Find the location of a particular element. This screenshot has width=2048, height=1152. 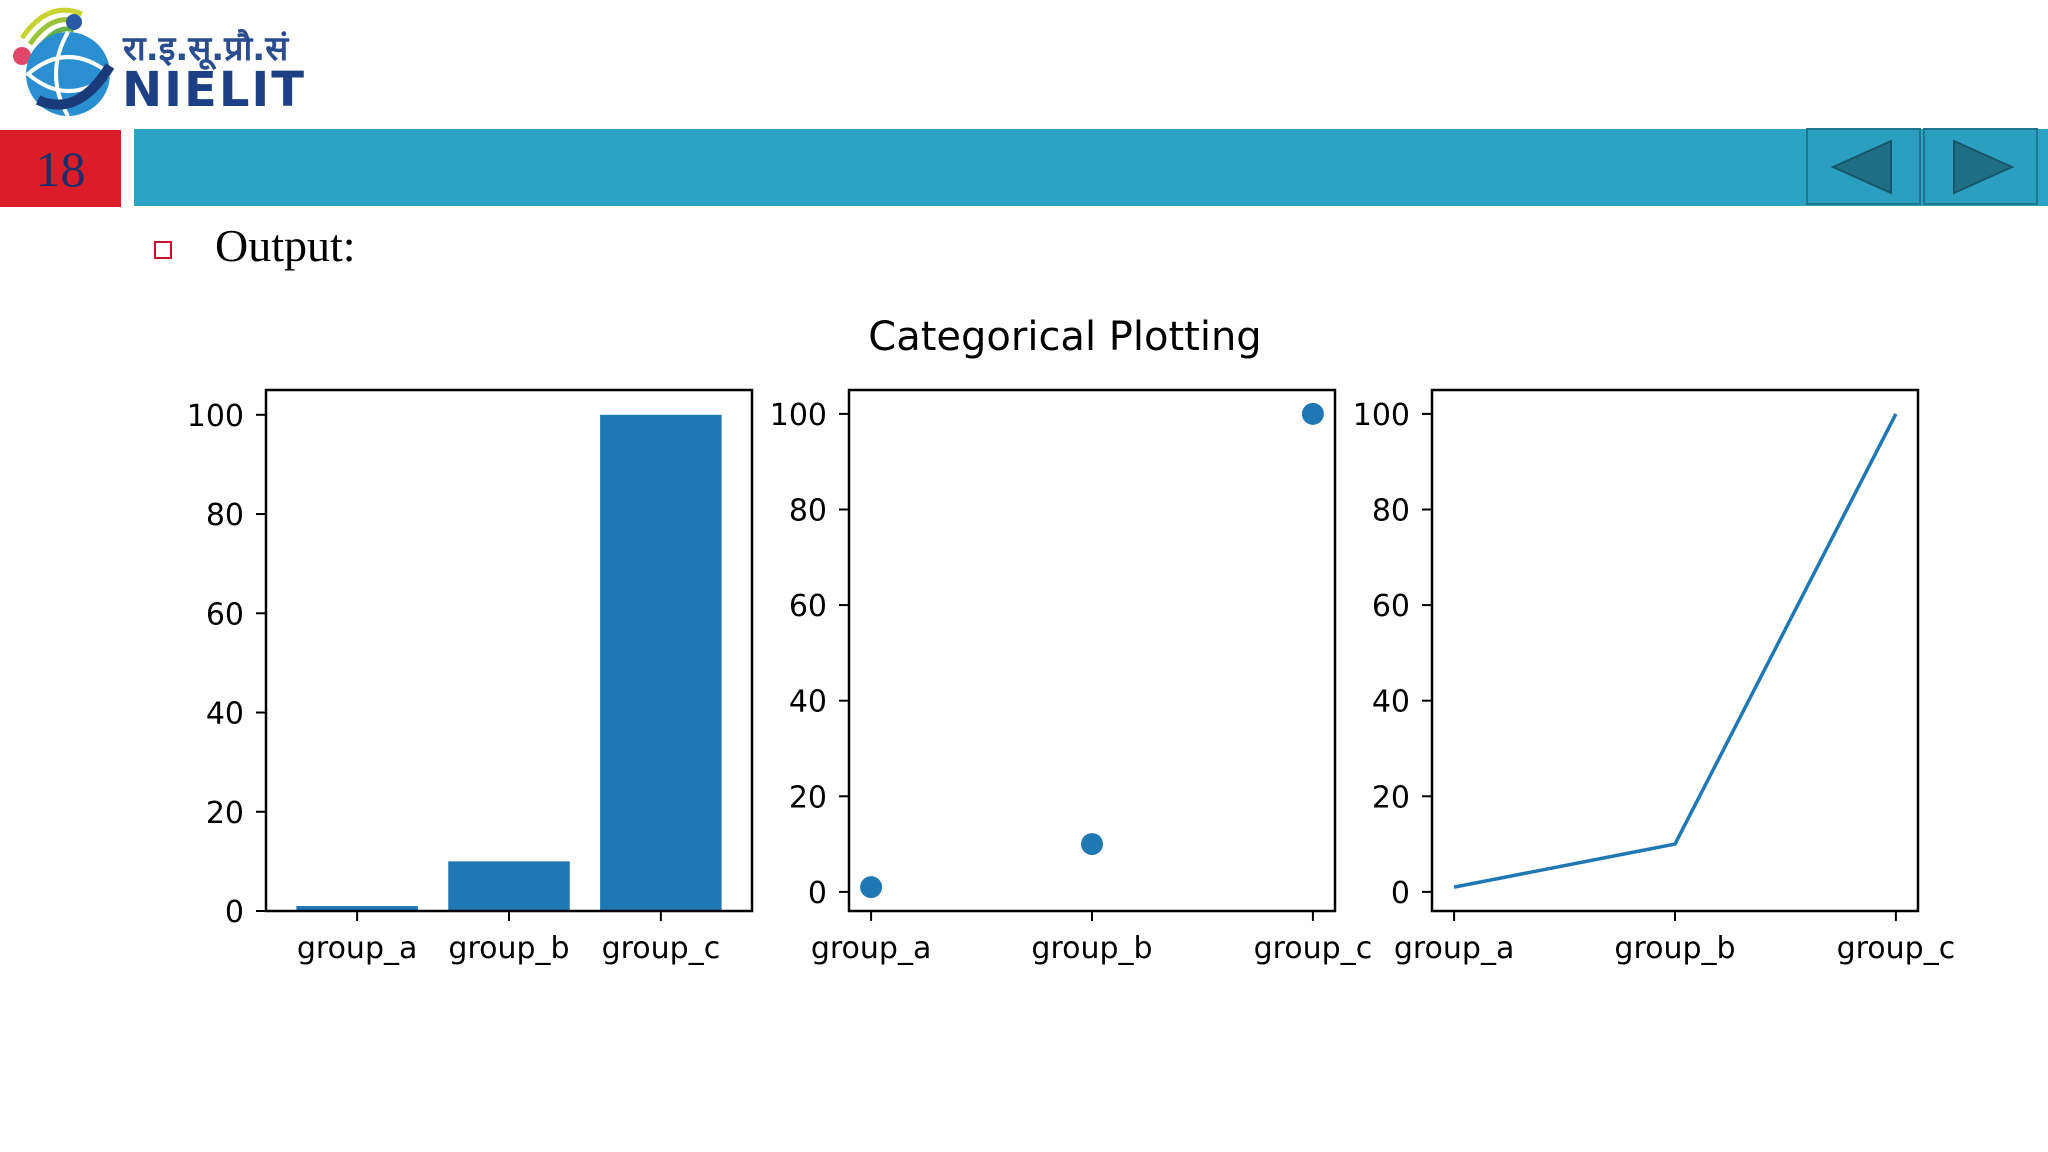

bullet-square-icon is located at coordinates (163, 250).